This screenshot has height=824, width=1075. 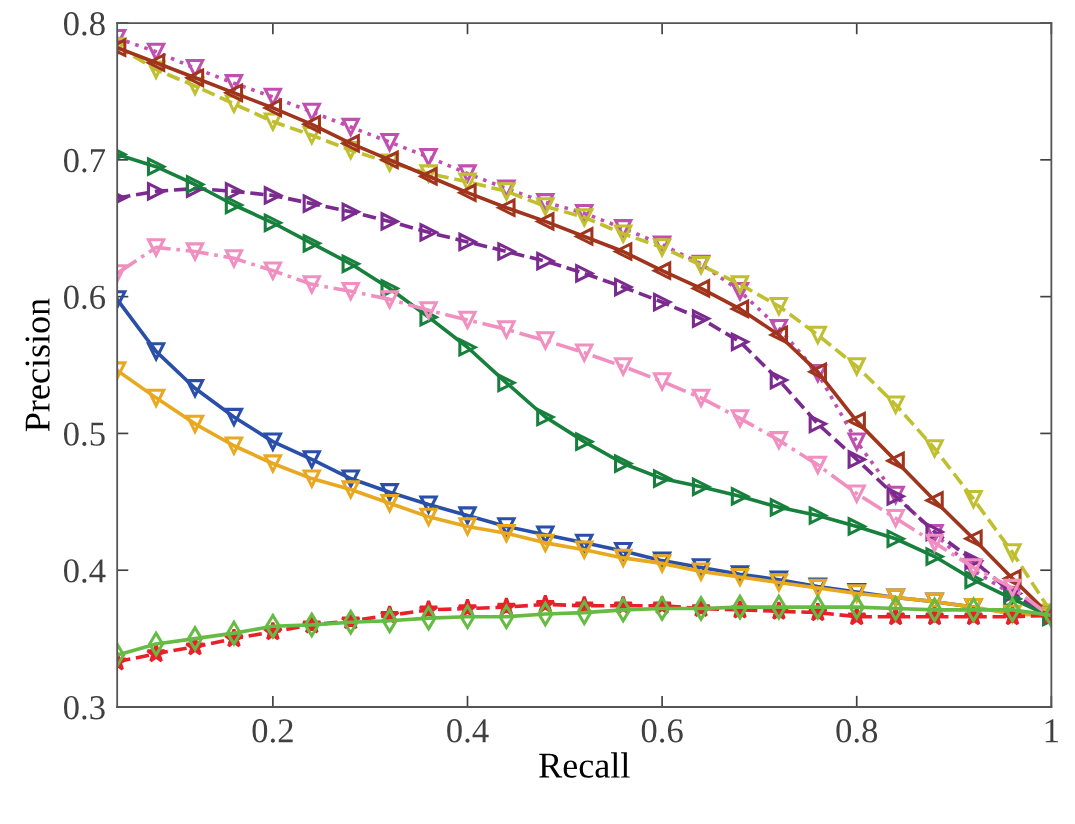 I want to click on x-tick-label: 0.6, so click(x=662, y=731).